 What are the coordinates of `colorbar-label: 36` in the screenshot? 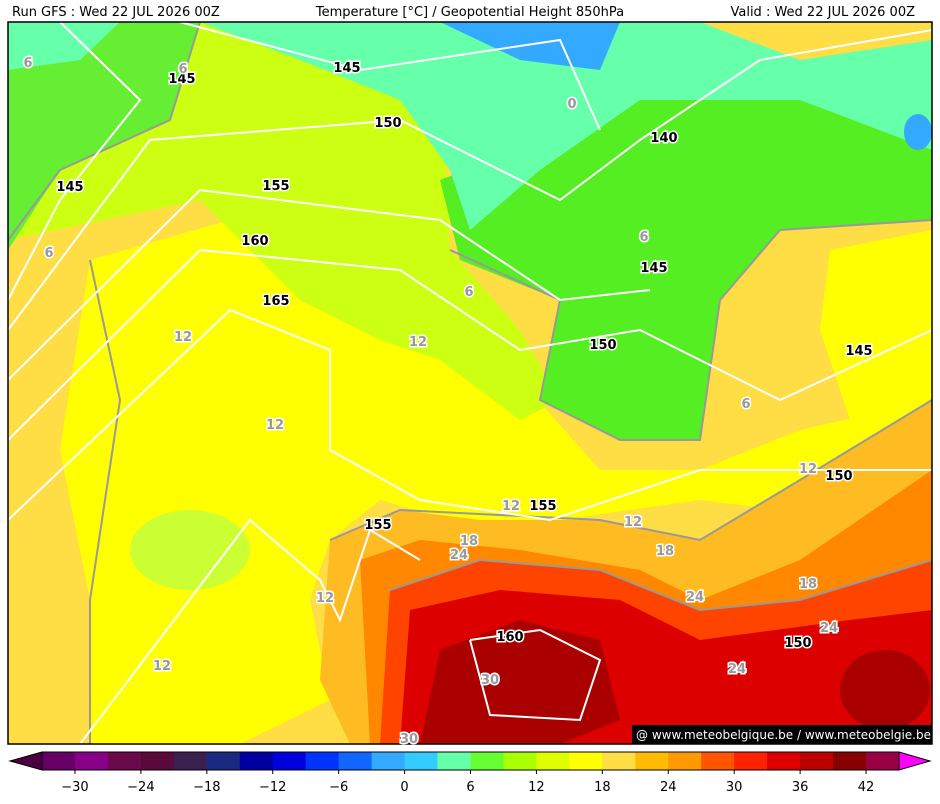 It's located at (800, 787).